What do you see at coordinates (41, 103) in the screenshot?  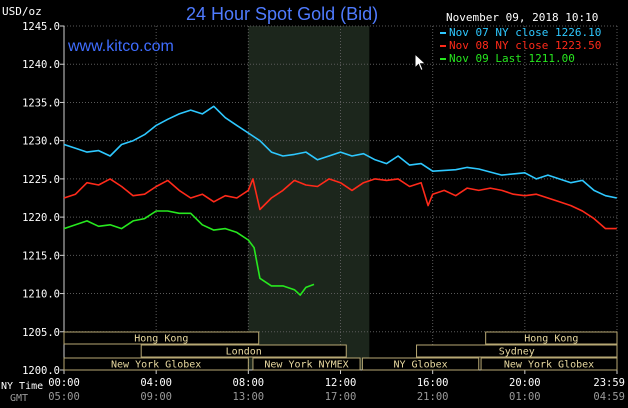 I see `y-tick-label: 1235.0` at bounding box center [41, 103].